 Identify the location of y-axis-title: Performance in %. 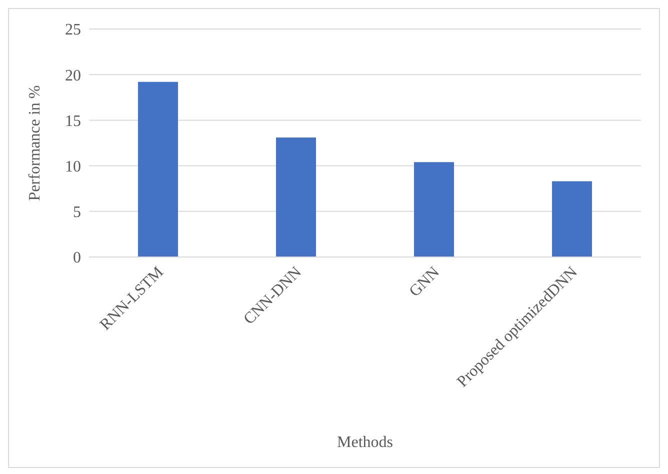
(35, 143).